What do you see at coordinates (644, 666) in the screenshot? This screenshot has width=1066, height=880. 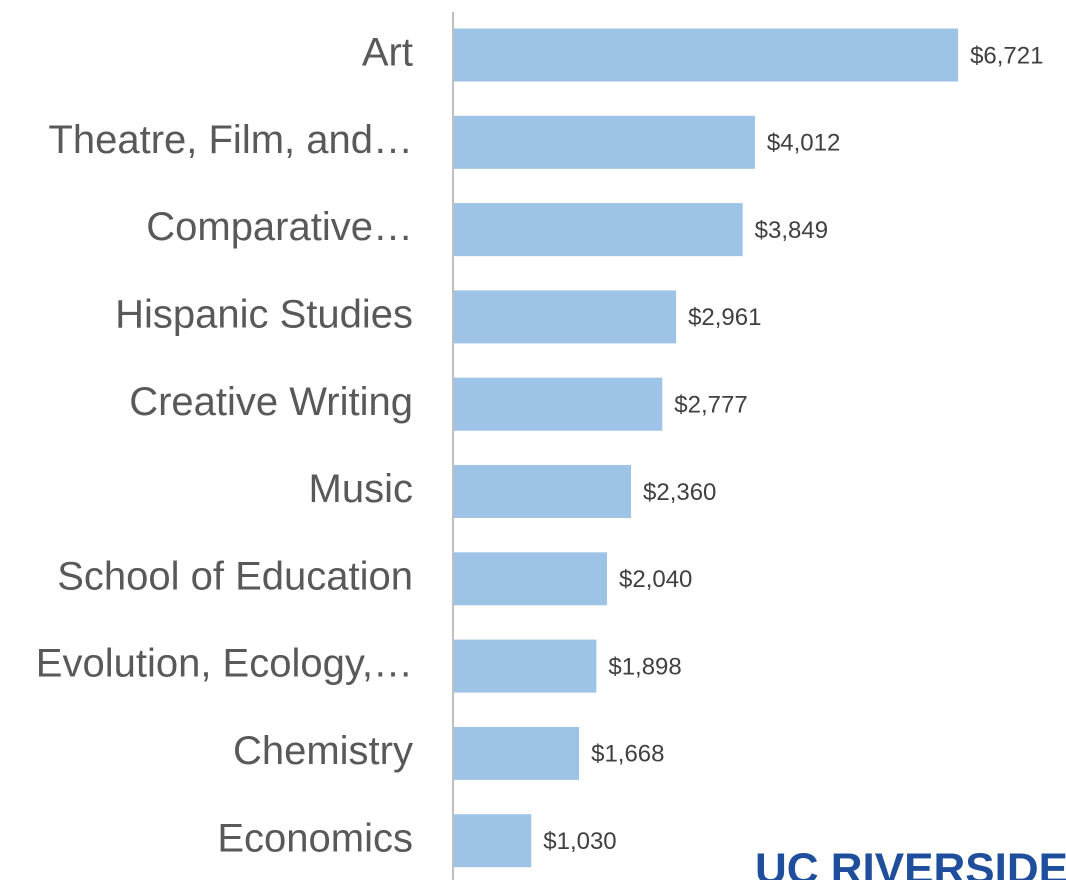 I see `value-label: $1,898` at bounding box center [644, 666].